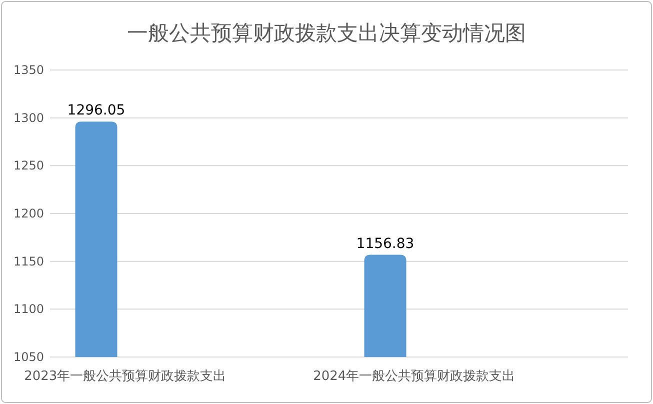 The width and height of the screenshot is (653, 404). Describe the element at coordinates (28, 70) in the screenshot. I see `y-tick-label: 1350` at that location.